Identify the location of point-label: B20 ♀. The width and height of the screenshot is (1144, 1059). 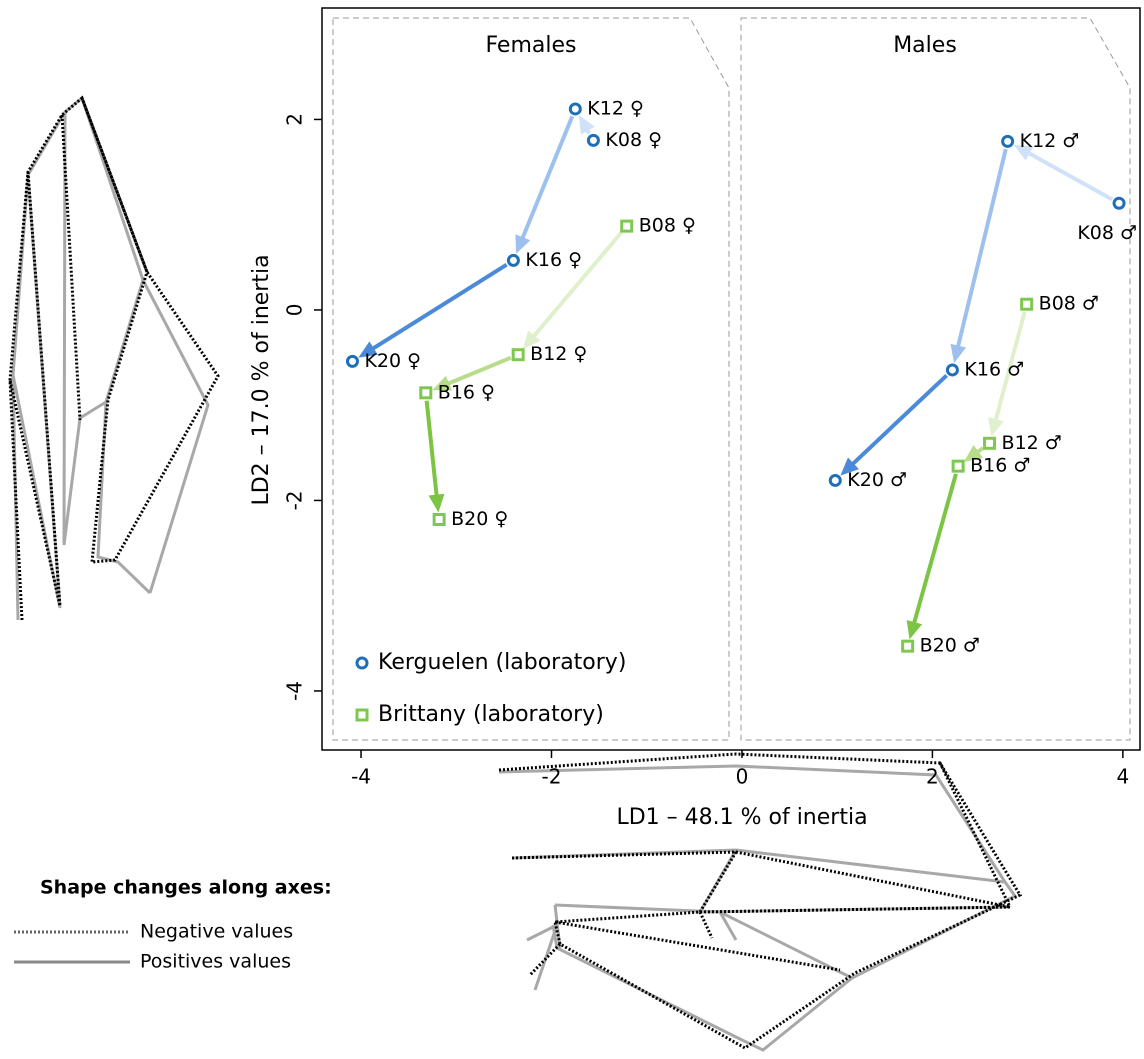
(479, 519).